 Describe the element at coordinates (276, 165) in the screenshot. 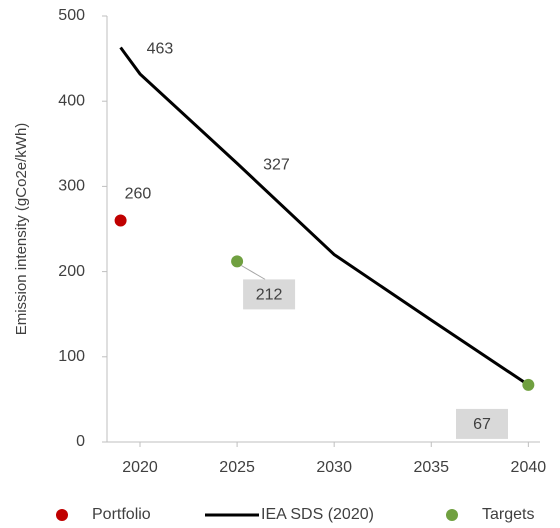

I see `data-label: 327` at that location.